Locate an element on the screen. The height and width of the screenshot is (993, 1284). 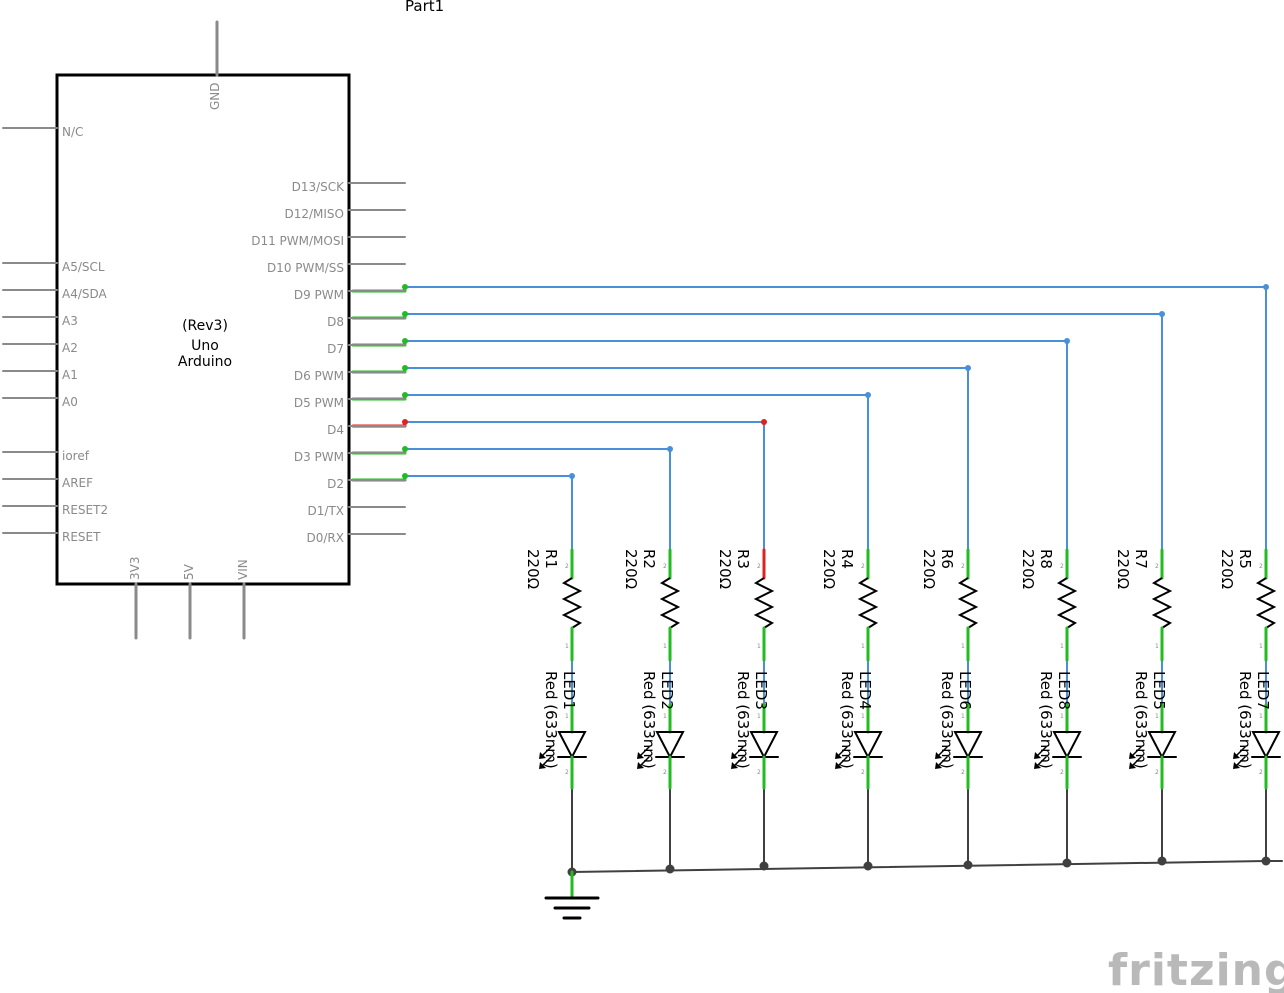
led-name-label: LED7 is located at coordinates (1263, 690).